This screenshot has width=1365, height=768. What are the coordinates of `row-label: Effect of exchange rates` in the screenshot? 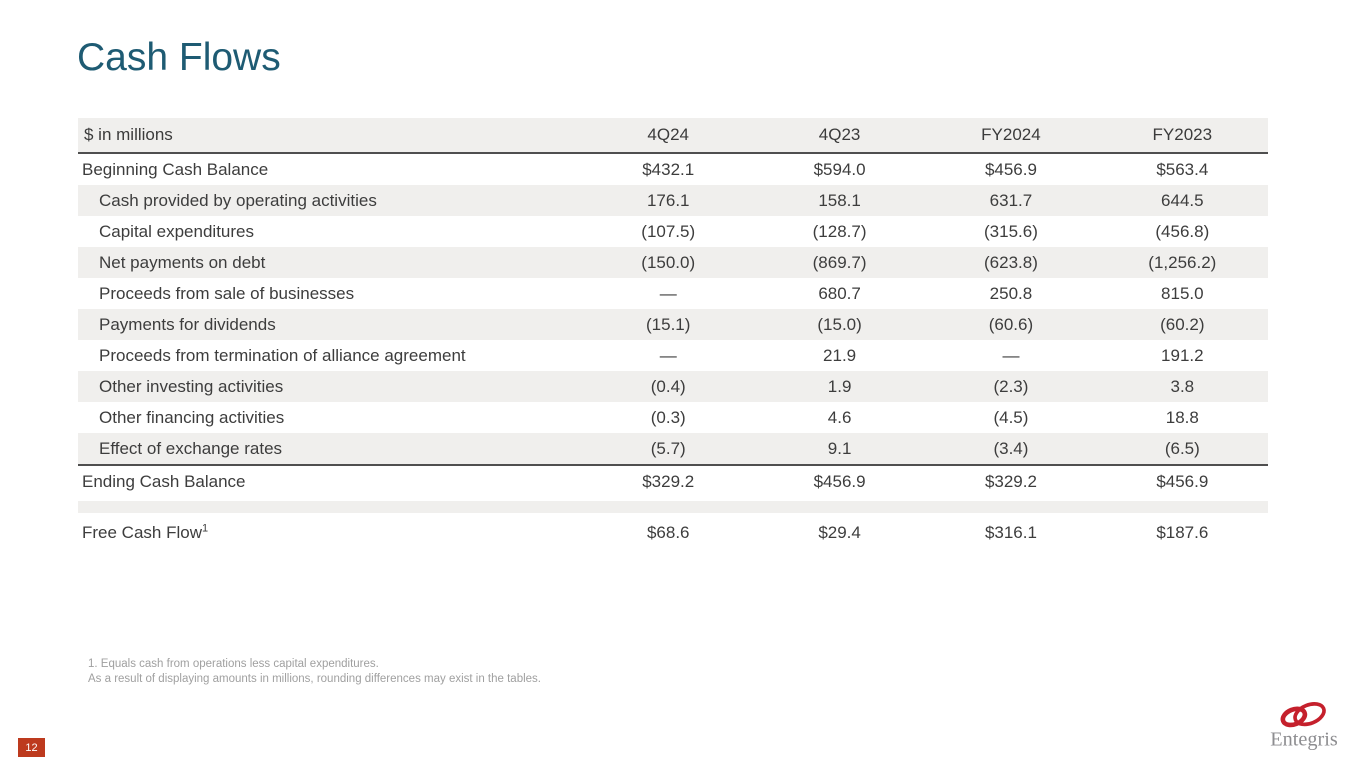 It's located at (330, 449).